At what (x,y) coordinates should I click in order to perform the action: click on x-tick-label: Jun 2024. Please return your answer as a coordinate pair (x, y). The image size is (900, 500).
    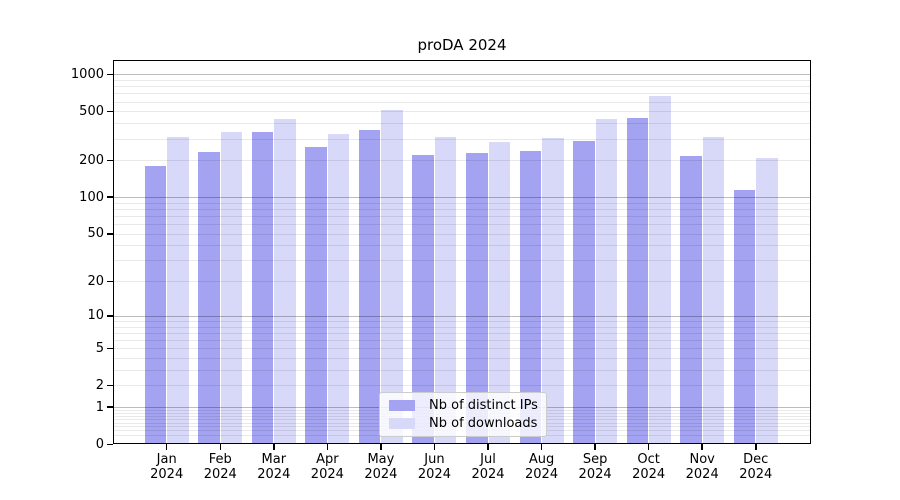
    Looking at the image, I should click on (434, 467).